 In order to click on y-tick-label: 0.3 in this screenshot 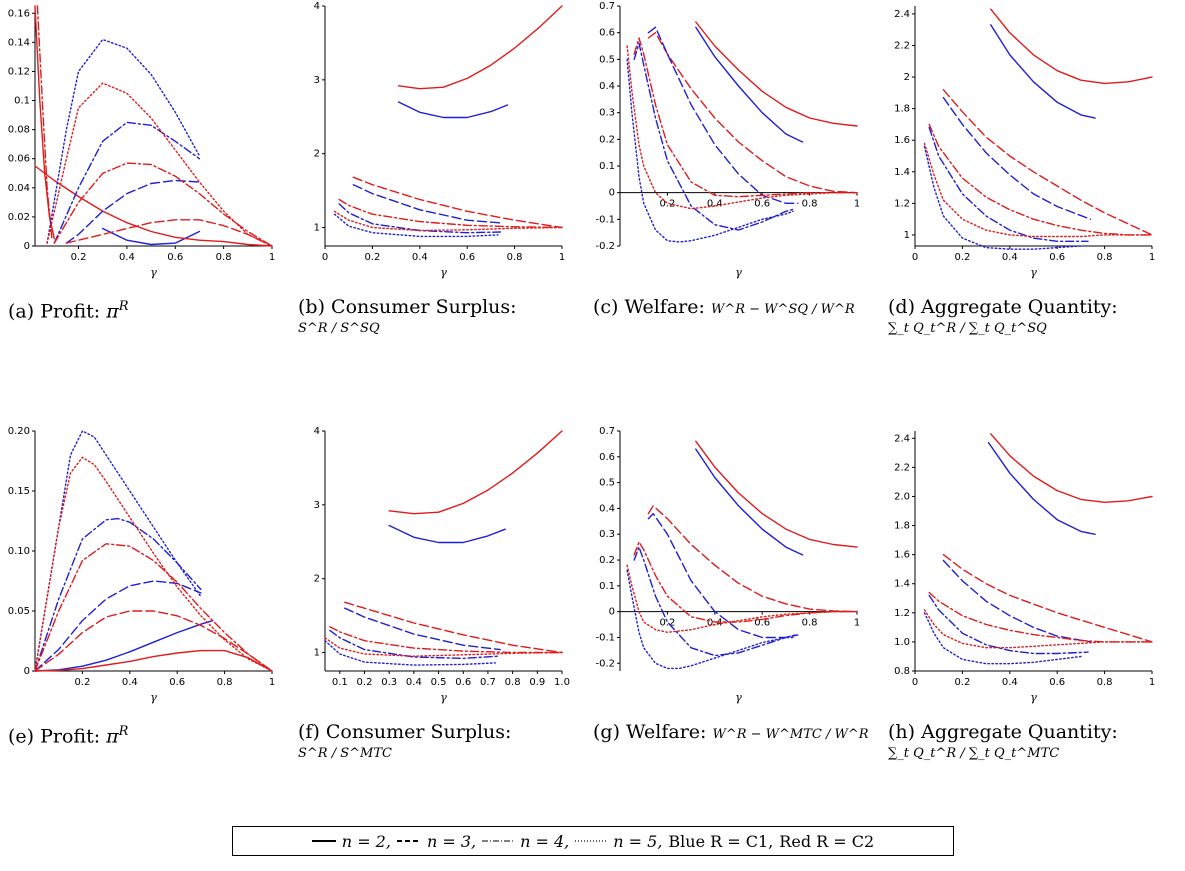, I will do `click(607, 534)`.